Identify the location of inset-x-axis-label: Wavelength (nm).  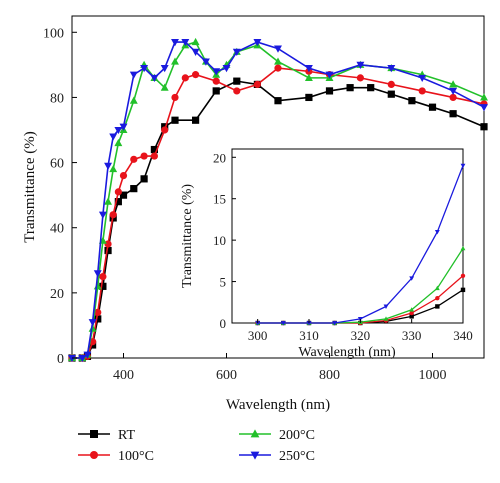
(347, 352).